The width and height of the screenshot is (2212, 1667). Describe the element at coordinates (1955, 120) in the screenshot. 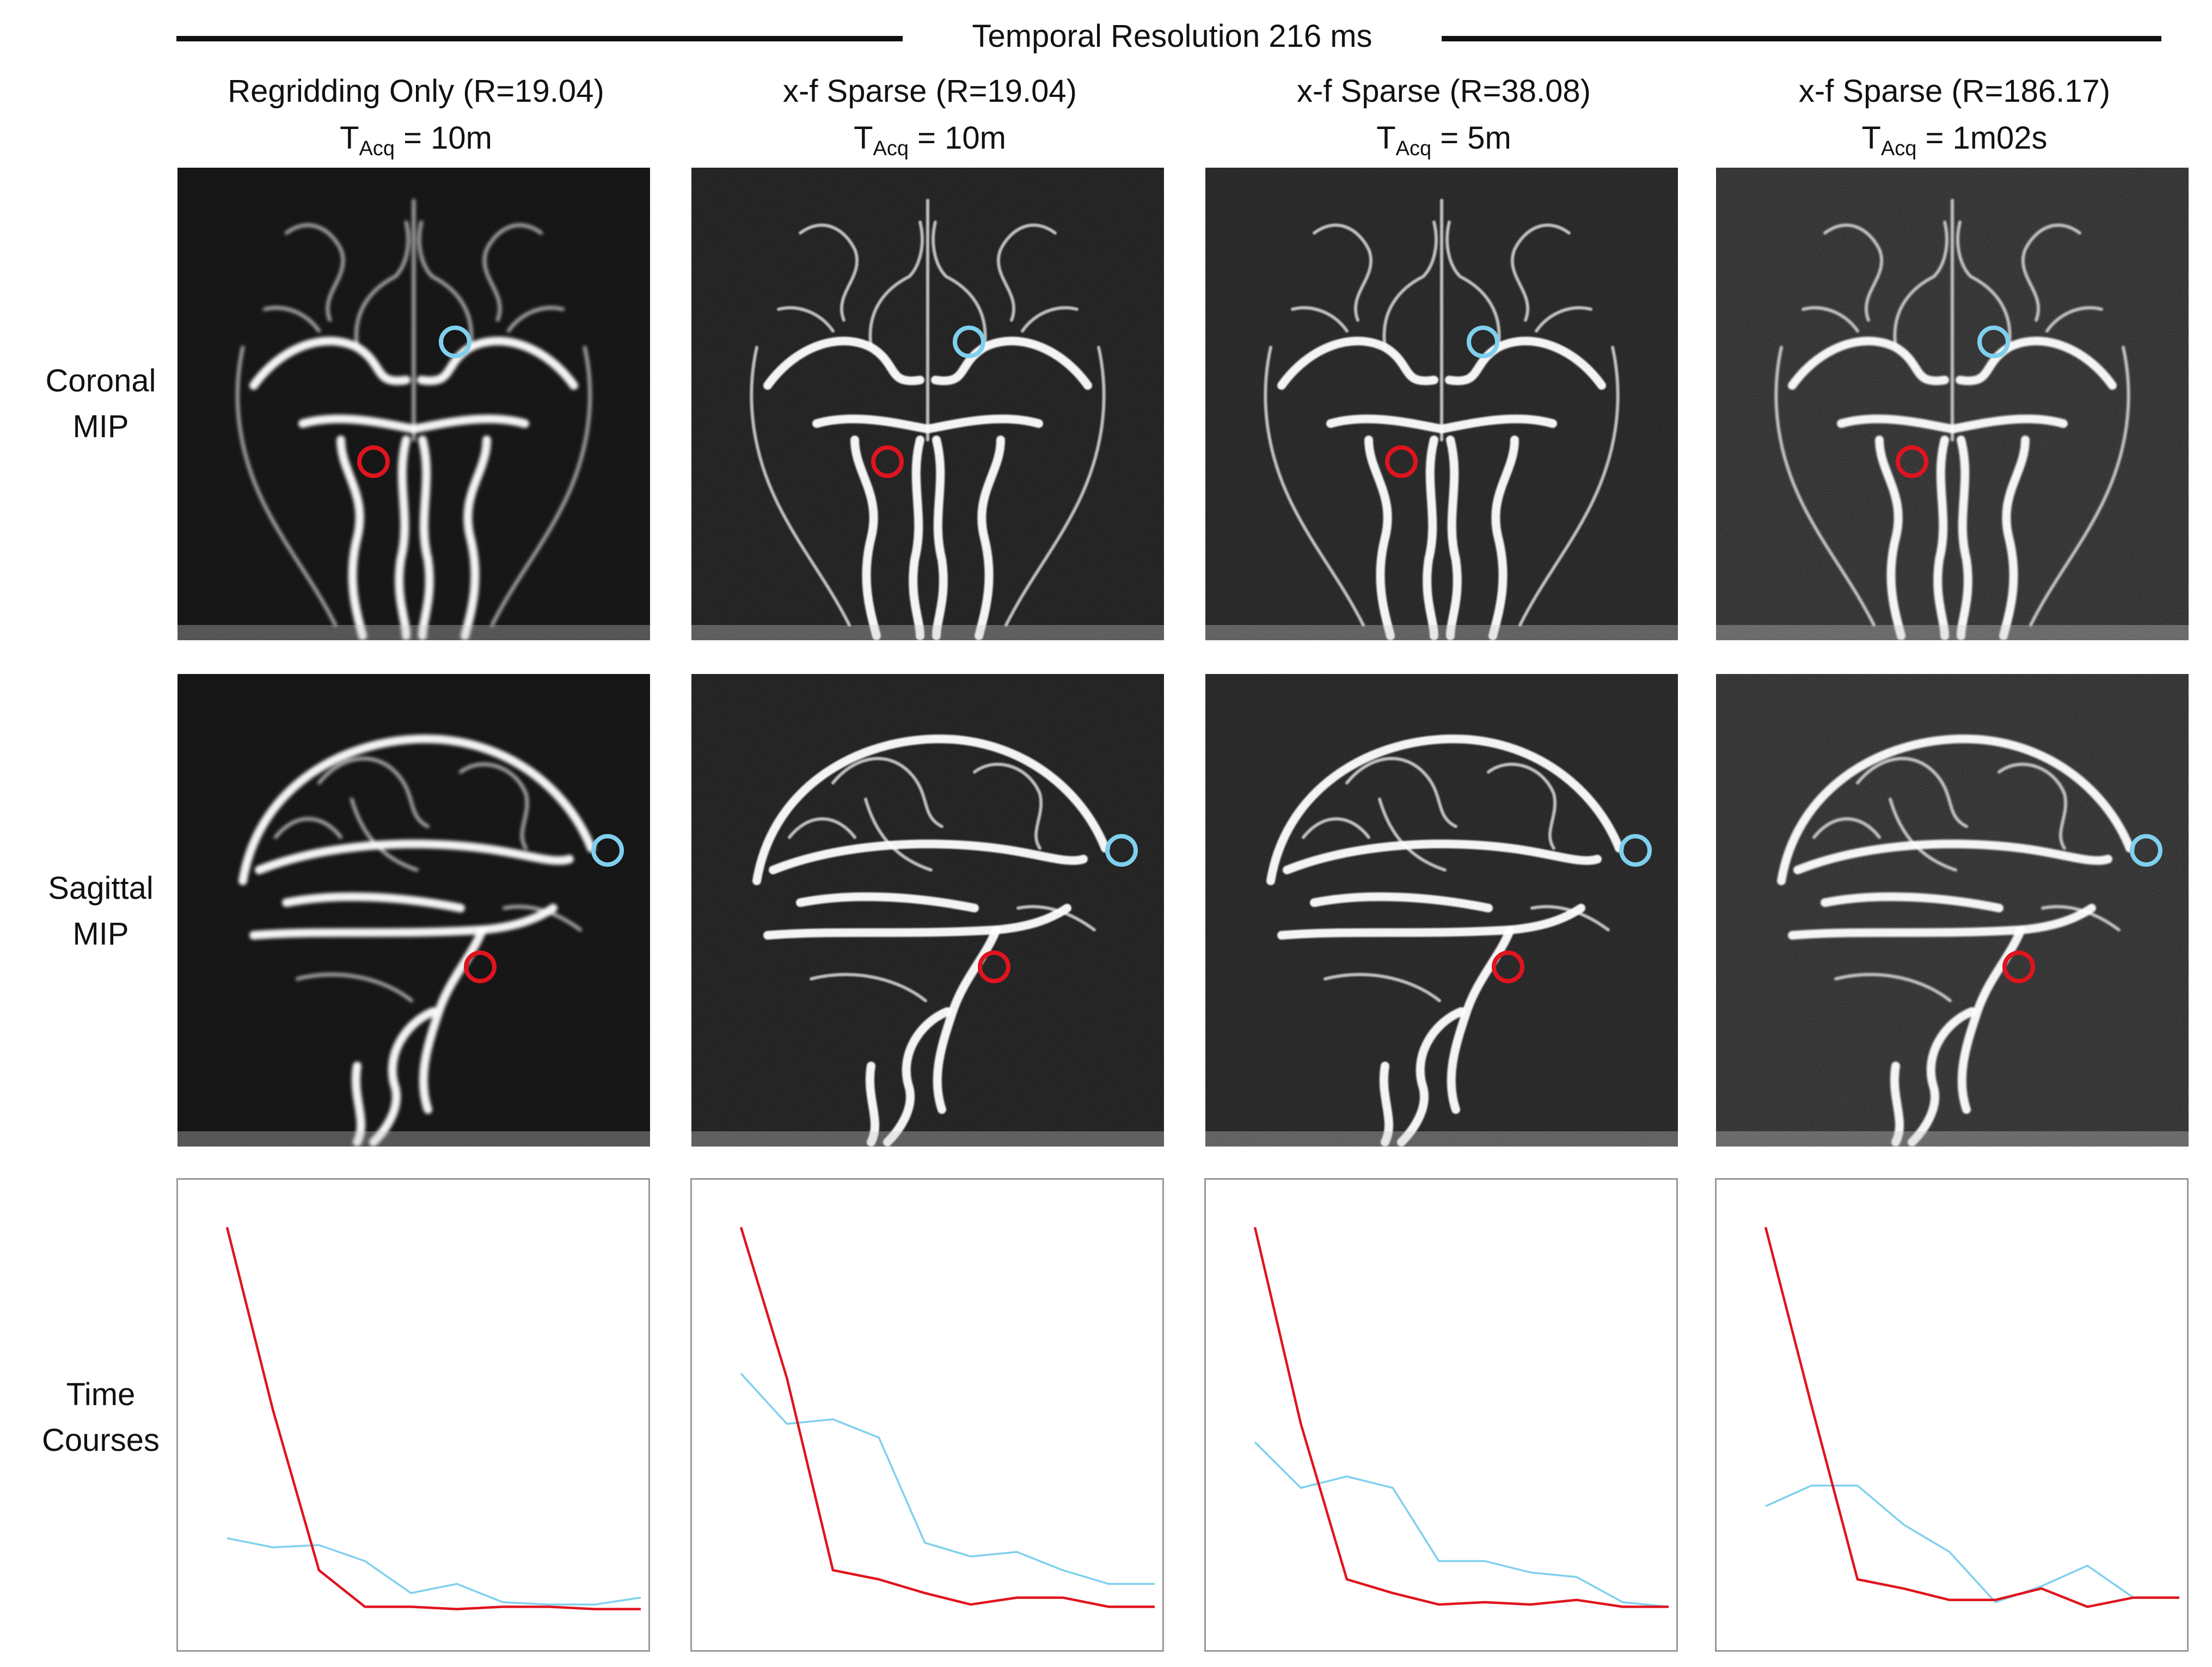

I see `column-header-xf-r186: x-f Sparse (R=186.17) TAcq = 1m02s` at that location.